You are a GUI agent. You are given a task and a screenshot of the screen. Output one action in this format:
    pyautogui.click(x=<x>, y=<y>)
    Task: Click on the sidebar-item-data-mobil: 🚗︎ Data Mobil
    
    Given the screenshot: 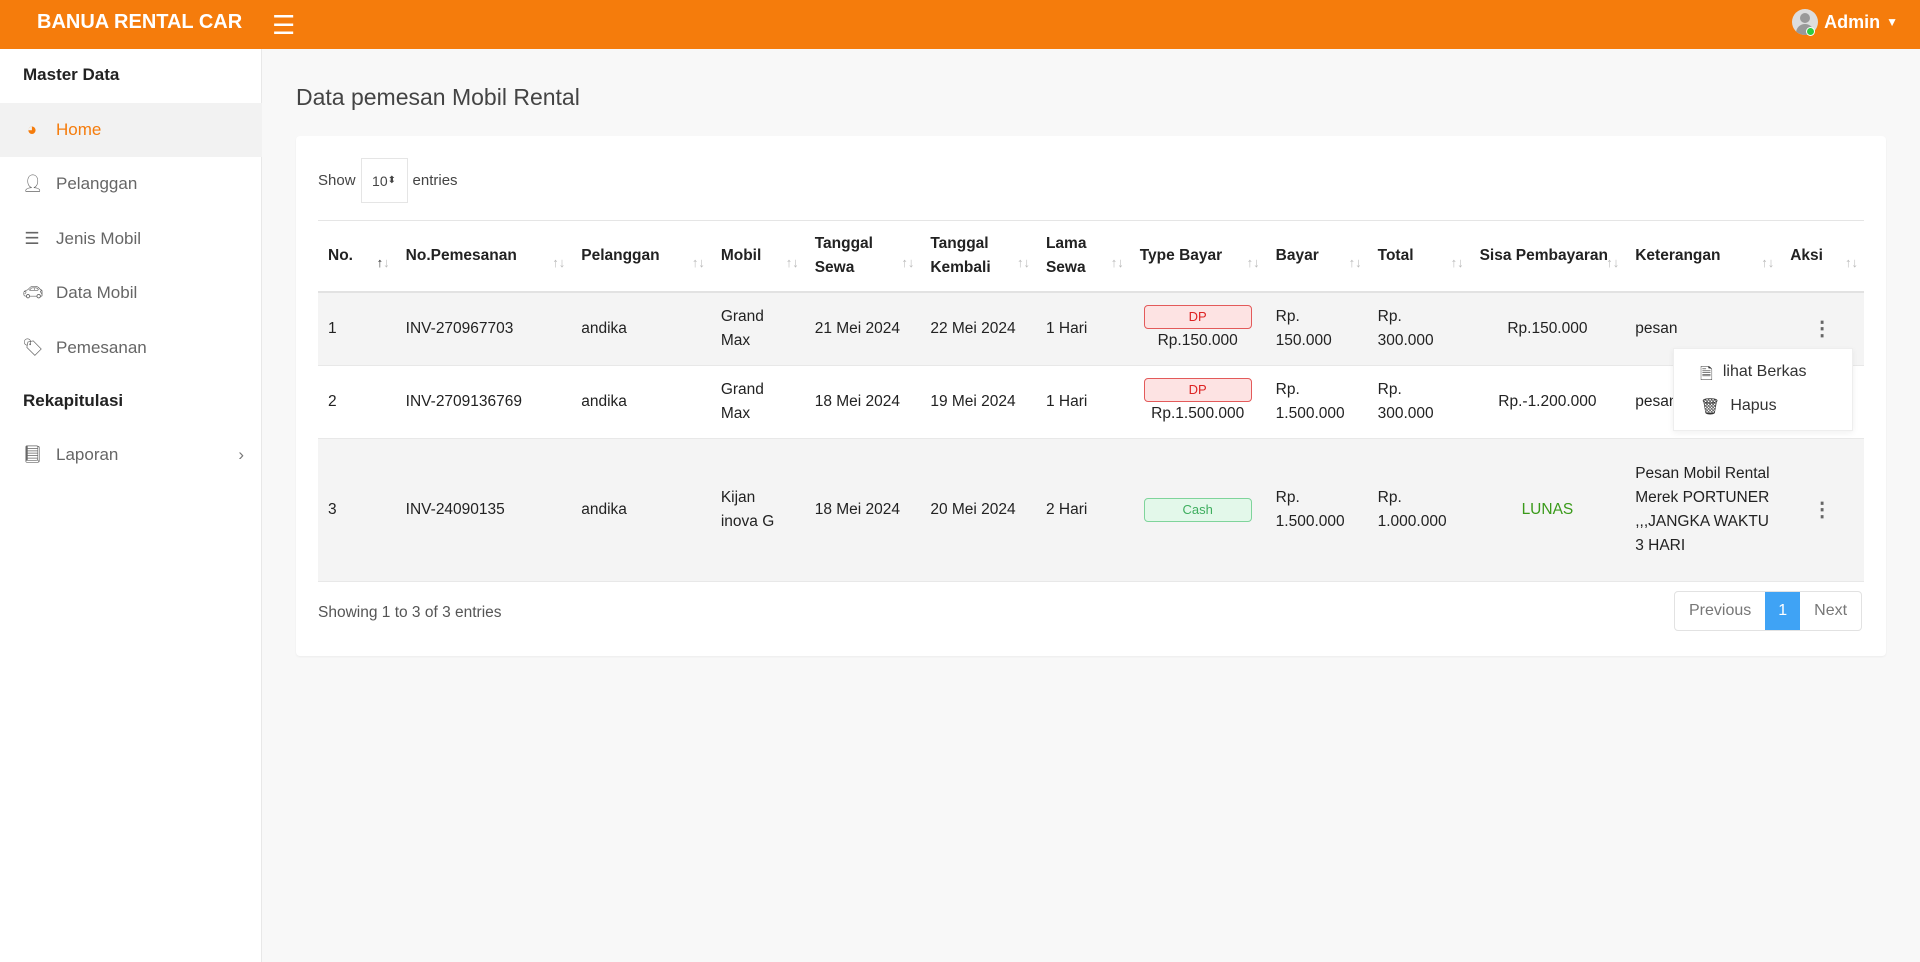 What is the action you would take?
    pyautogui.click(x=131, y=293)
    